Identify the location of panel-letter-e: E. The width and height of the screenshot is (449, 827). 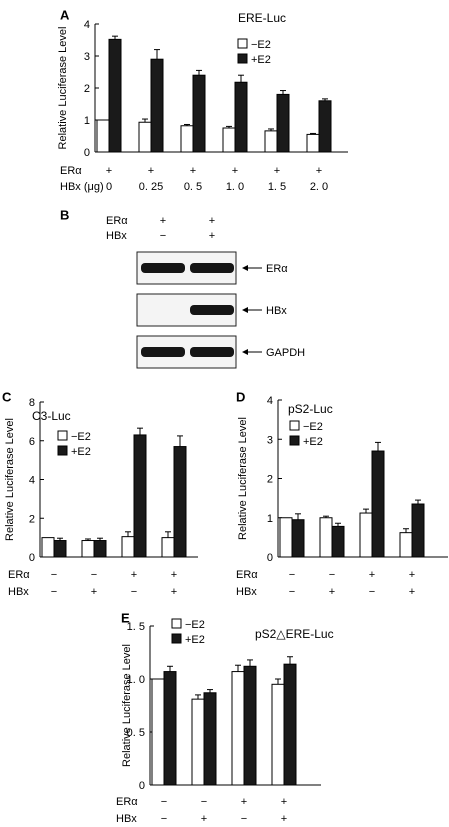
(125, 618).